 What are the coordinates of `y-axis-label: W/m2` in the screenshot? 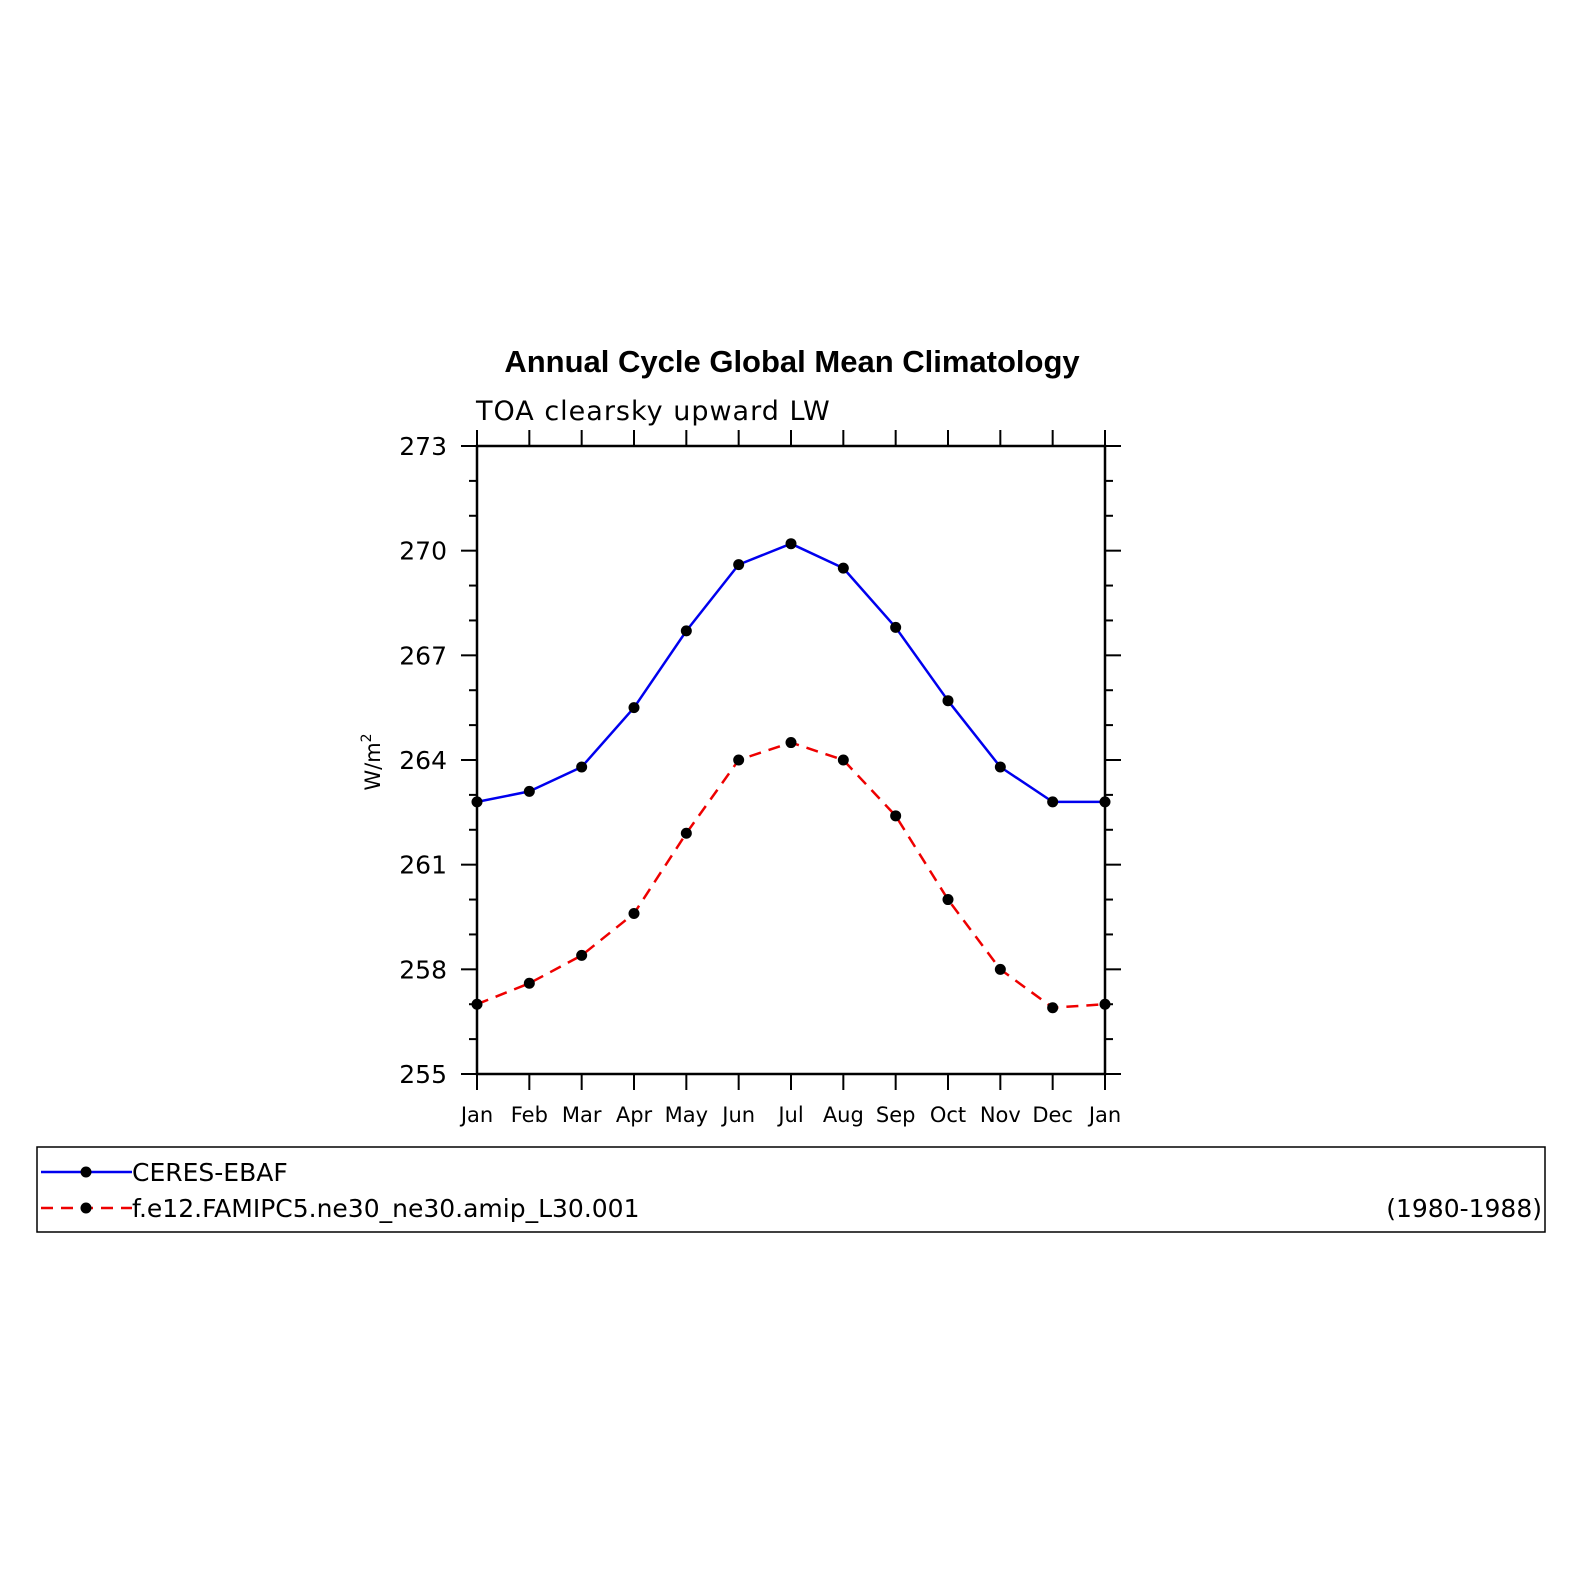 It's located at (372, 761).